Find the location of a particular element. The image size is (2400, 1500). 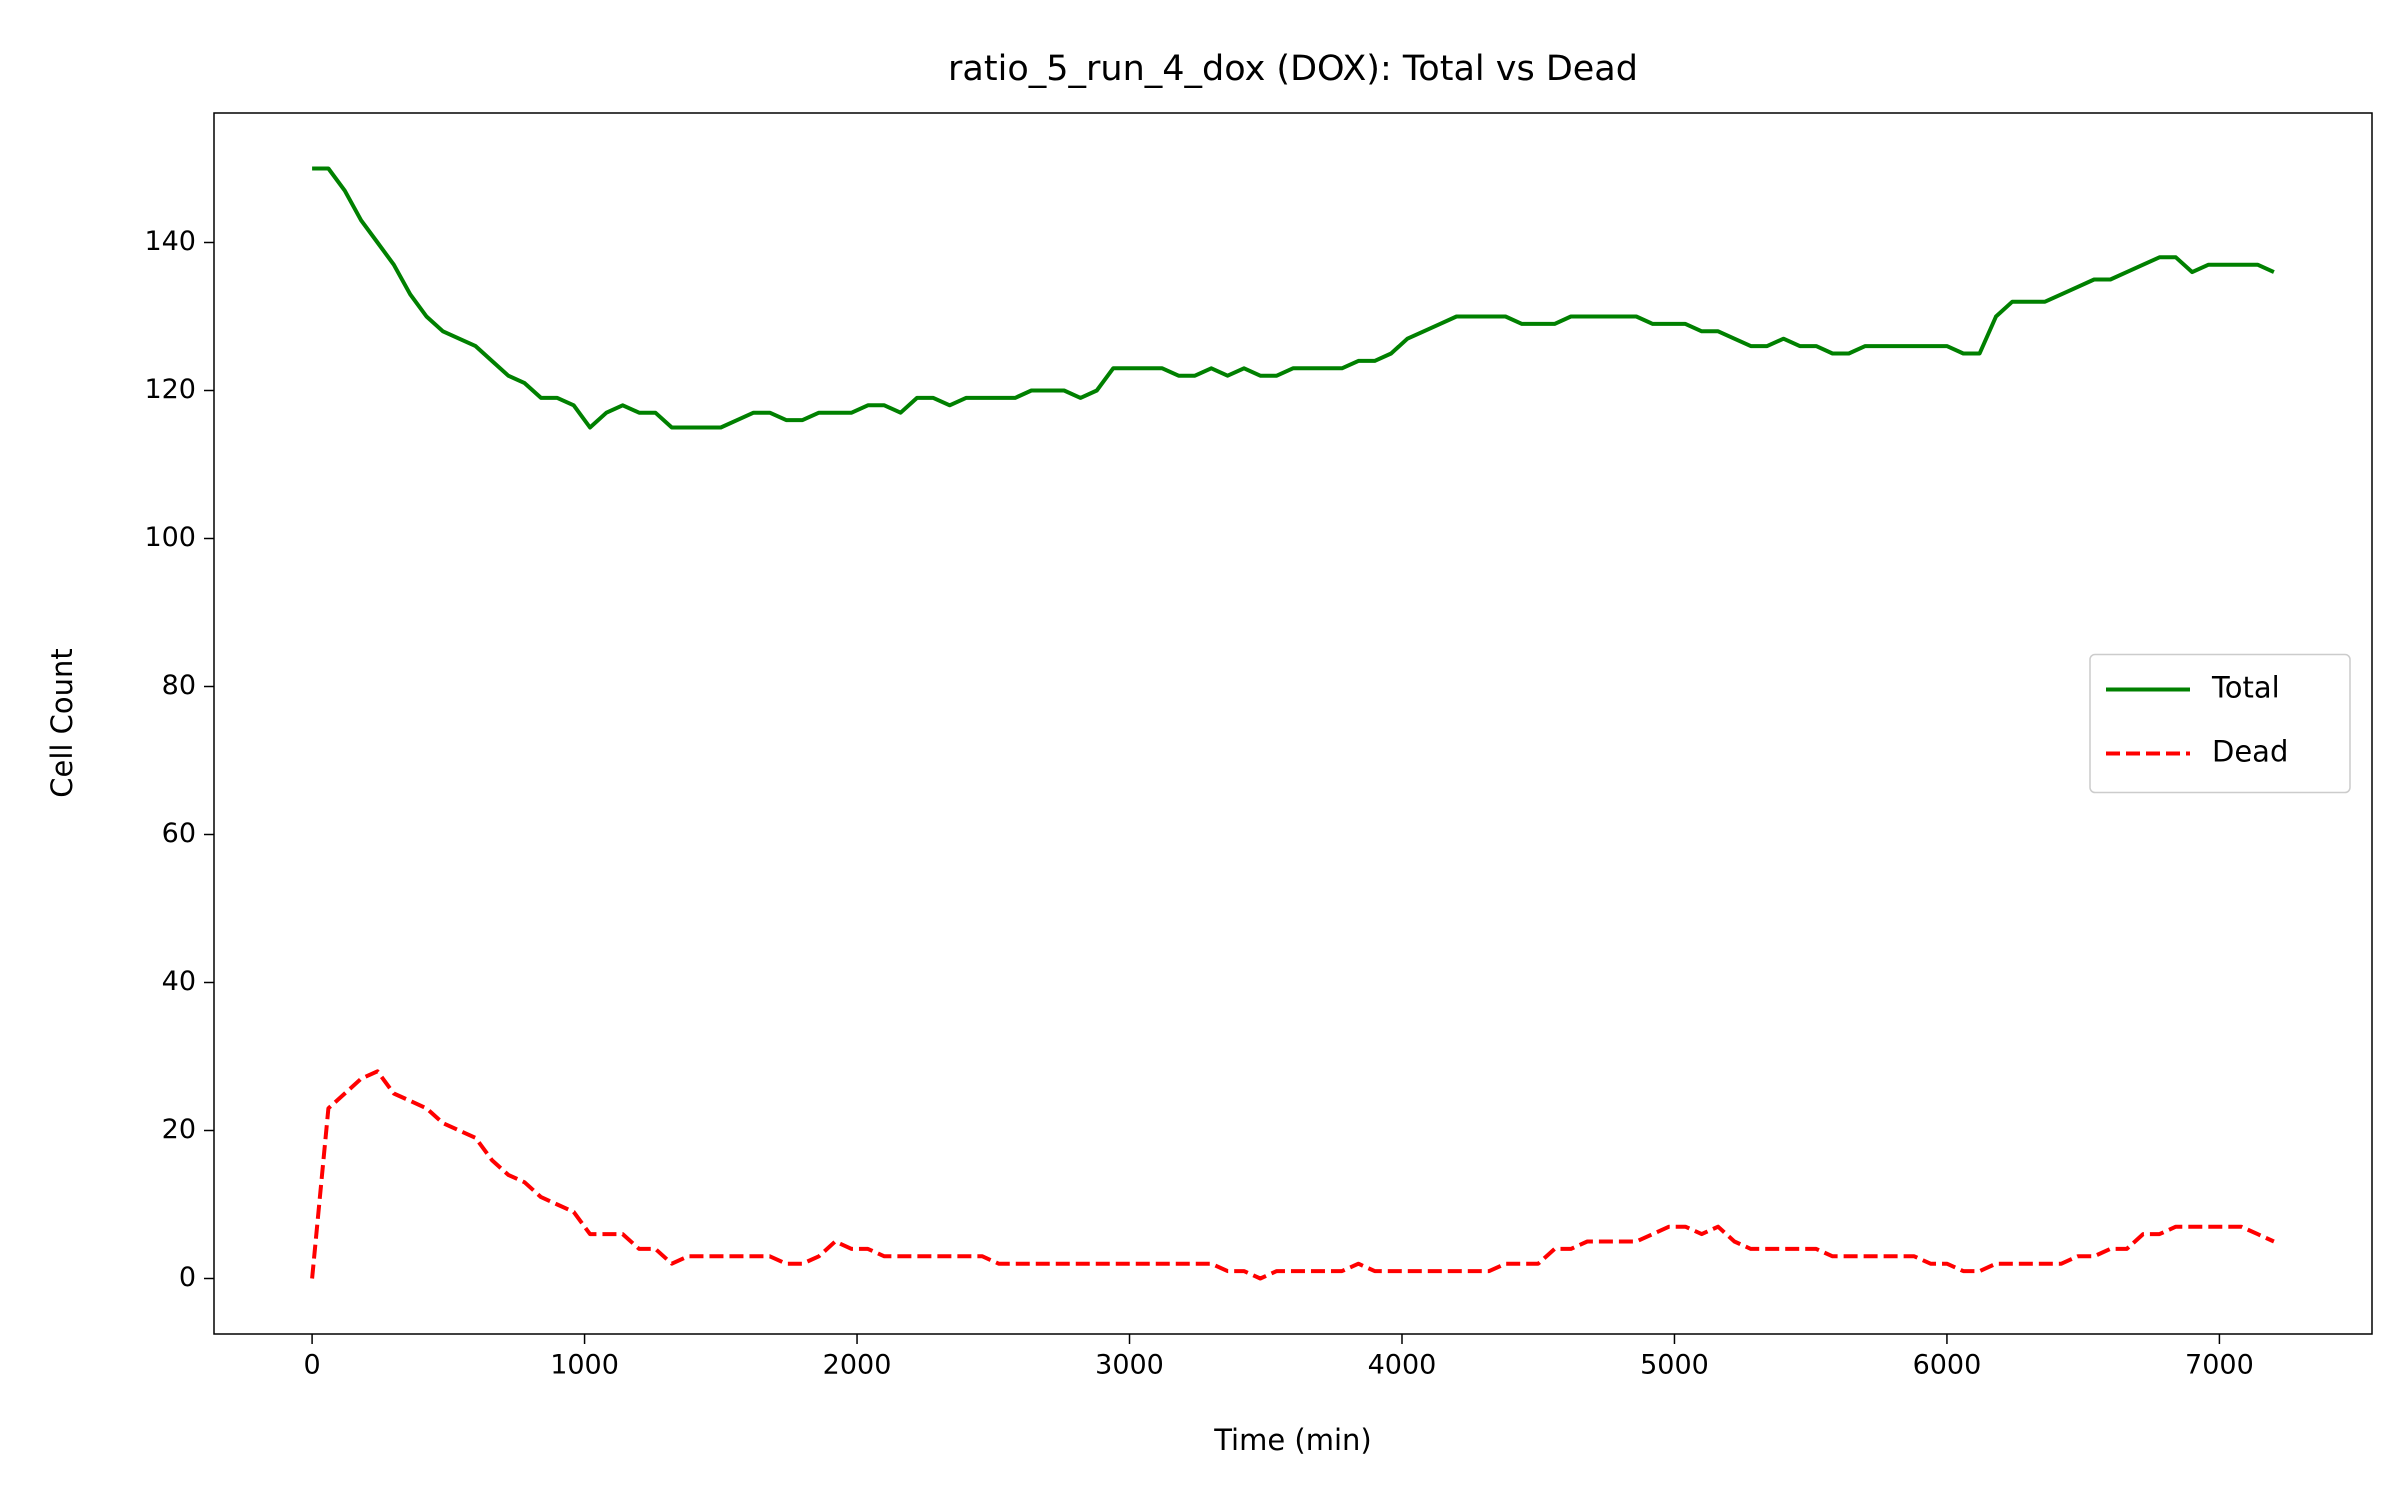

x-tick-label: 2000 is located at coordinates (857, 1365).